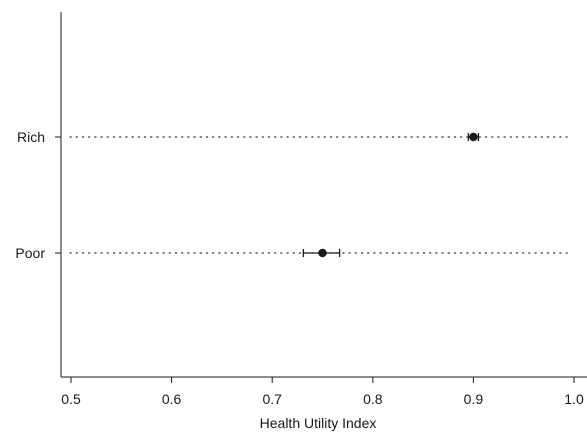 The width and height of the screenshot is (587, 433). What do you see at coordinates (71, 399) in the screenshot?
I see `x-tick-label: 0.5` at bounding box center [71, 399].